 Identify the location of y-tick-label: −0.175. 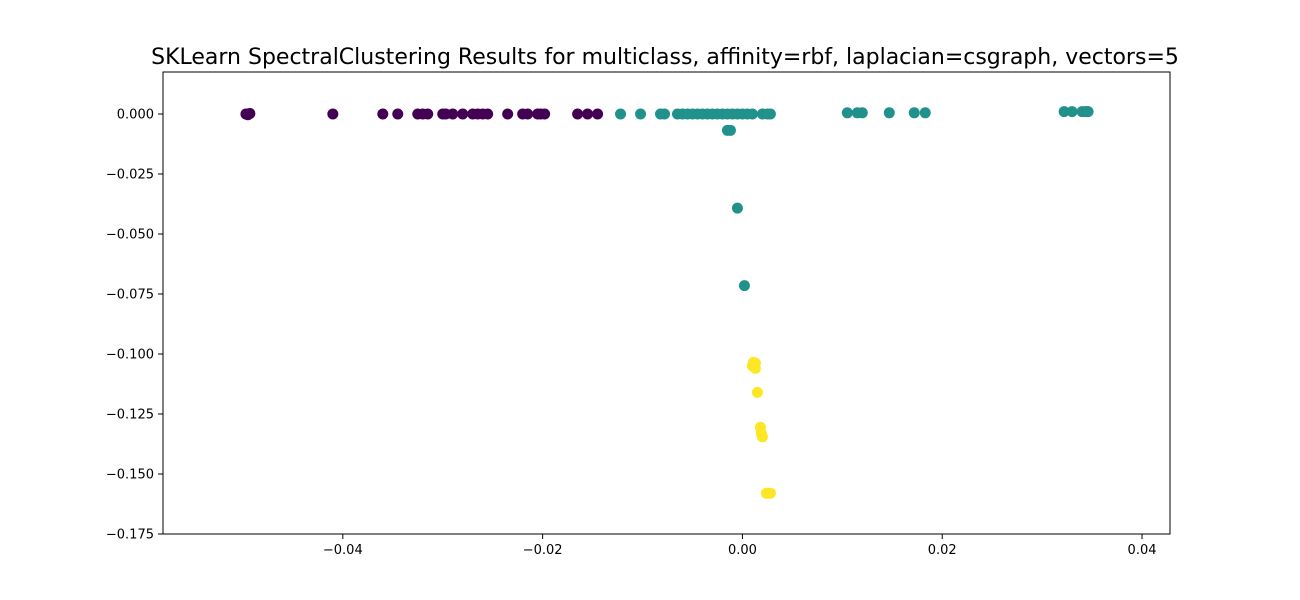
(130, 535).